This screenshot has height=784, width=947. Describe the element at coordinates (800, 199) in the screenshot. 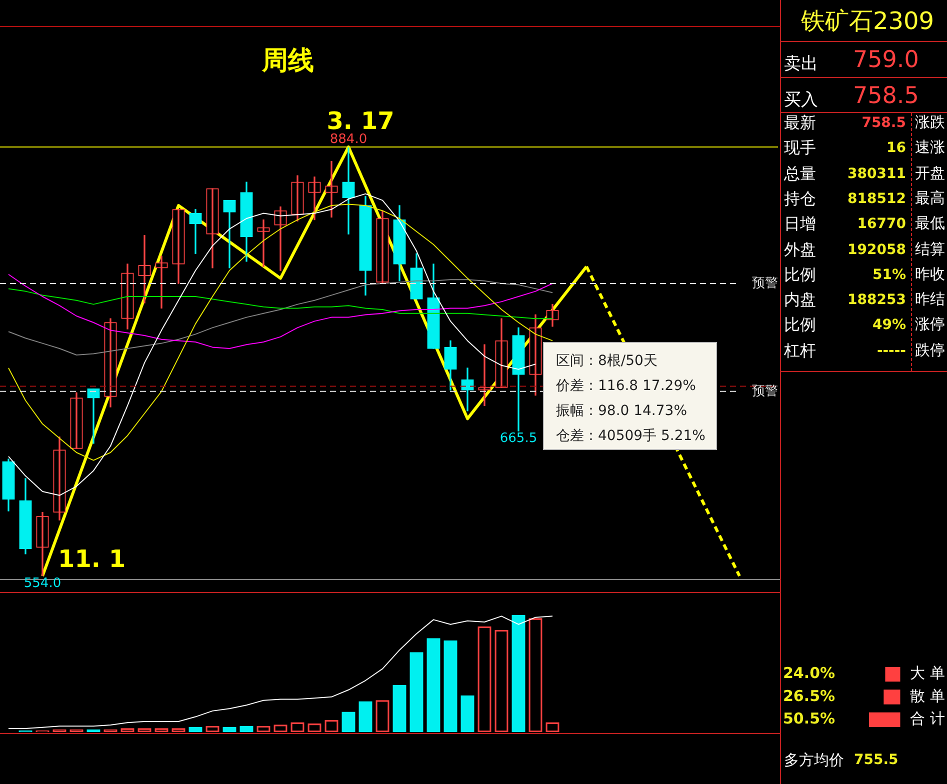

I see `text: 持仓` at that location.